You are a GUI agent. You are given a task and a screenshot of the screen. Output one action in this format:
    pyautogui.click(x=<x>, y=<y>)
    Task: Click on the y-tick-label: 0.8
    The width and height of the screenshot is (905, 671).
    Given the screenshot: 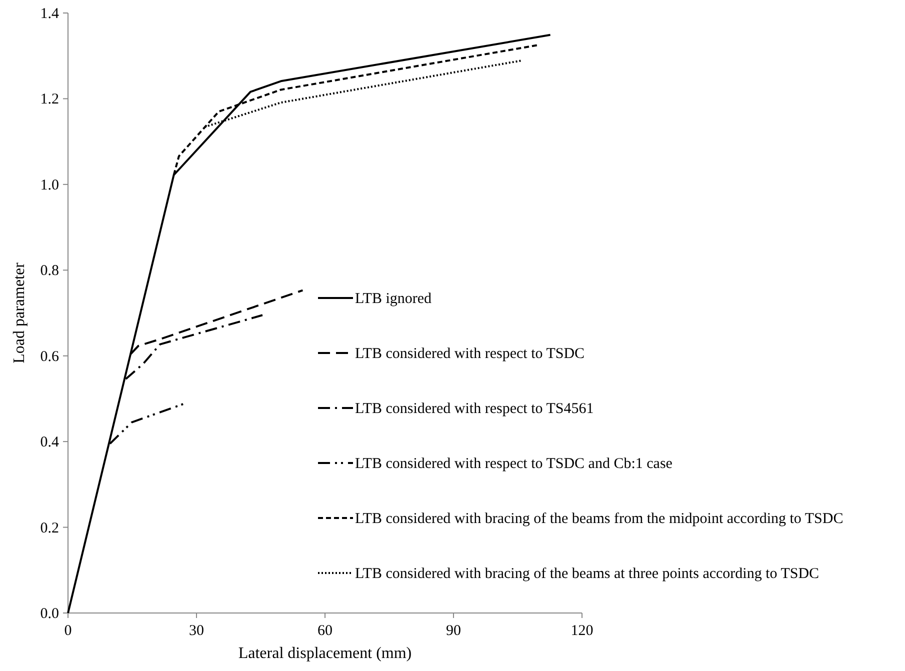 What is the action you would take?
    pyautogui.click(x=49, y=271)
    